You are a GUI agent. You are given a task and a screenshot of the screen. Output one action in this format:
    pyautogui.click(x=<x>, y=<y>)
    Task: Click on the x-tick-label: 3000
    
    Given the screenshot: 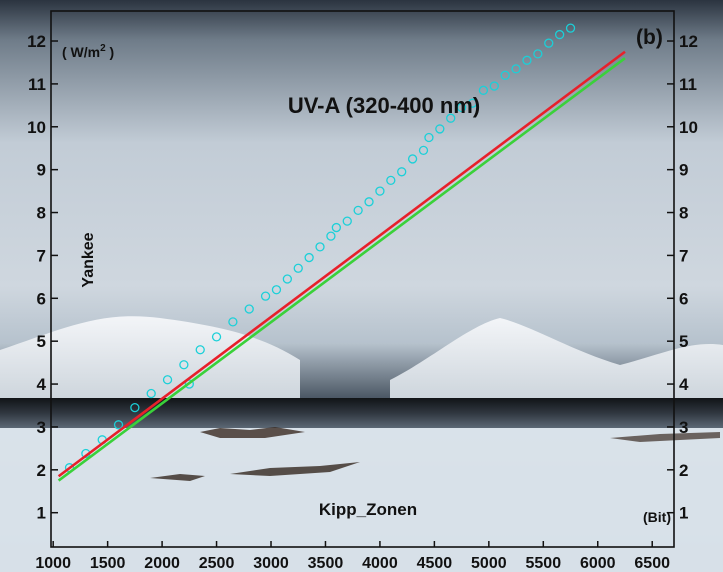 What is the action you would take?
    pyautogui.click(x=271, y=563)
    